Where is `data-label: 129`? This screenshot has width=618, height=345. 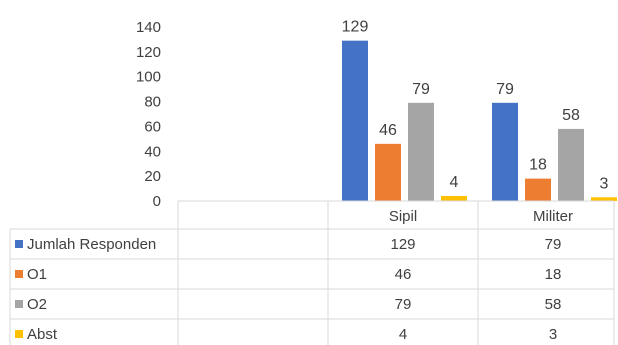 data-label: 129 is located at coordinates (355, 27).